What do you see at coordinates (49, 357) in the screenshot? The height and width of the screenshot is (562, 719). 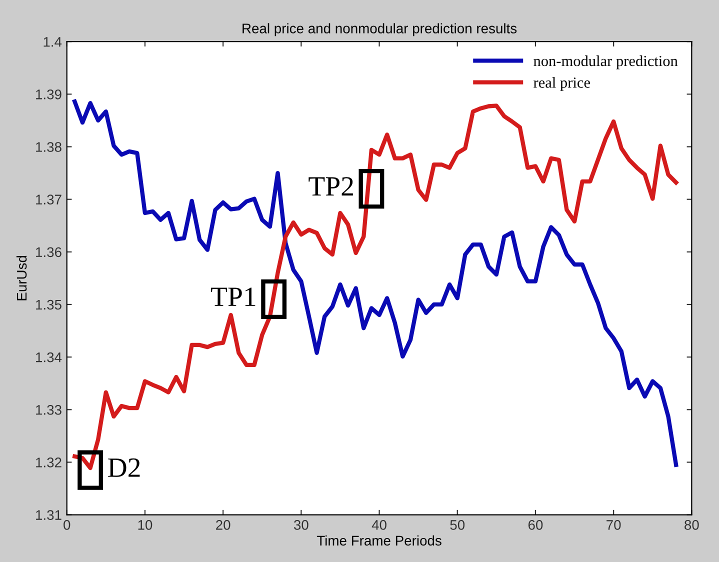 I see `y-tick-label: 1.34` at bounding box center [49, 357].